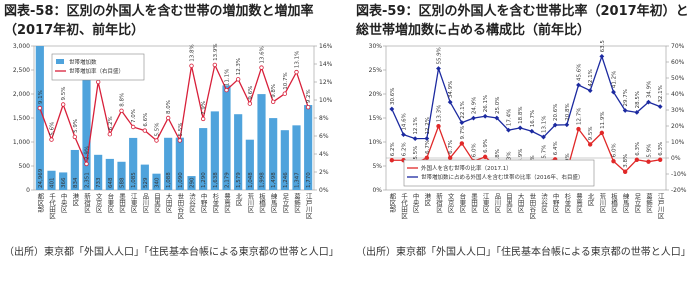 The width and height of the screenshot is (700, 291). What do you see at coordinates (228, 77) in the screenshot?
I see `data-label: 11.1%` at bounding box center [228, 77].